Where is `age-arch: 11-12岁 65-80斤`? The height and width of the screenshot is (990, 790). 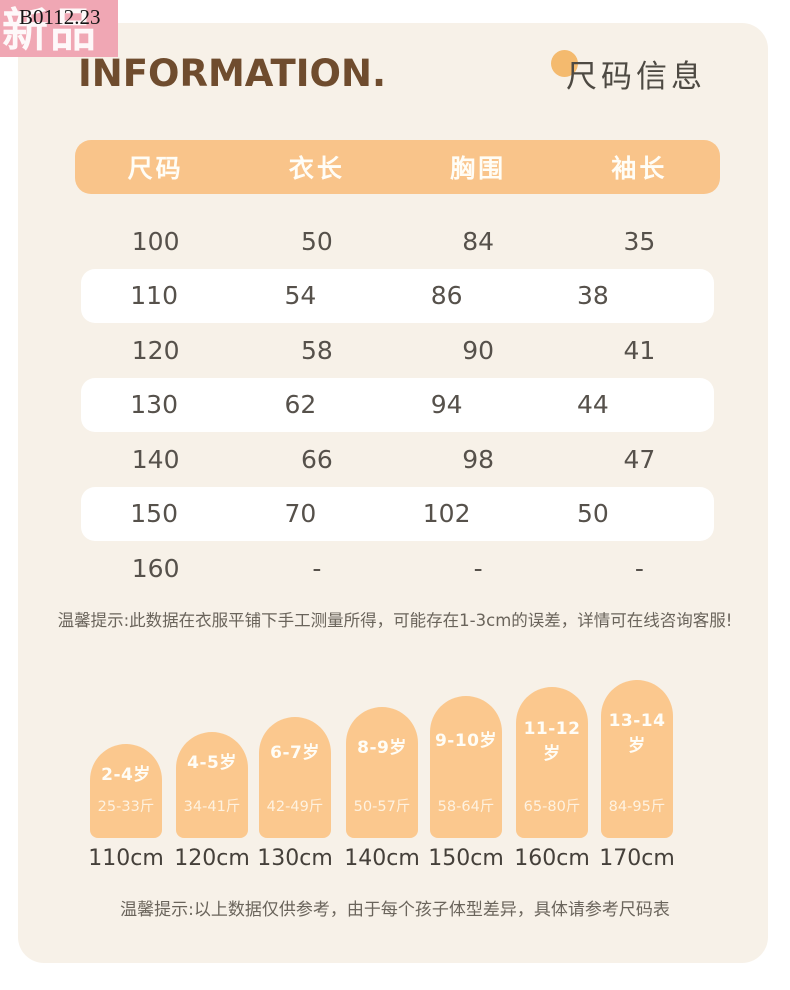
age-arch: 11-12岁 65-80斤 is located at coordinates (552, 762).